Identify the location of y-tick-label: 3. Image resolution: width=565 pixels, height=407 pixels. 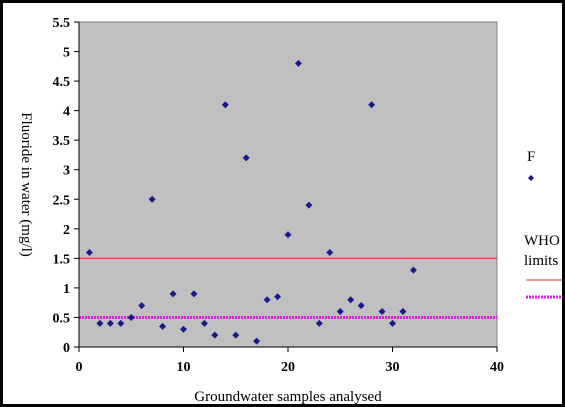
(66, 171).